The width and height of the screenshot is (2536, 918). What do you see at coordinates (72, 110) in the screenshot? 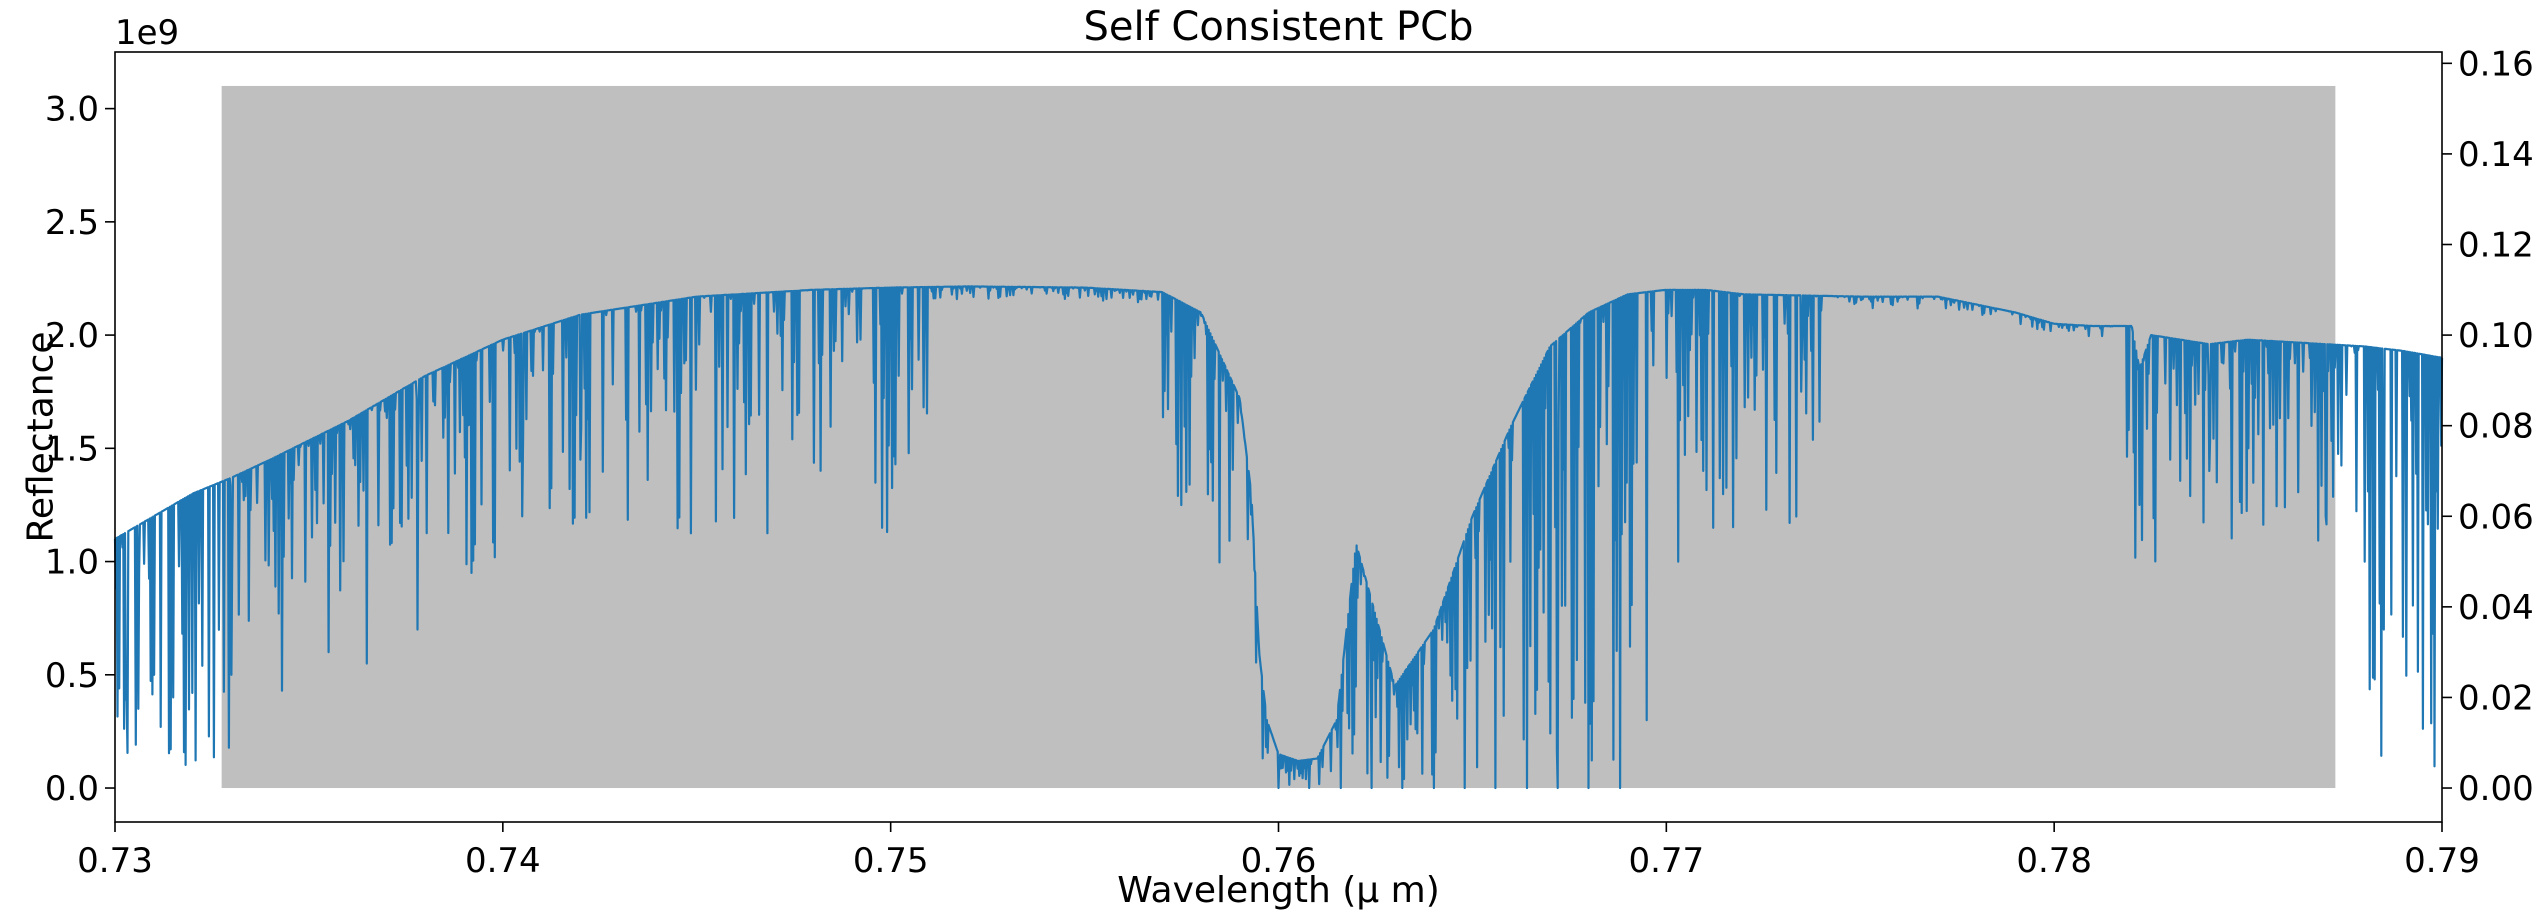
I see `y-tick-label: 3.0` at bounding box center [72, 110].